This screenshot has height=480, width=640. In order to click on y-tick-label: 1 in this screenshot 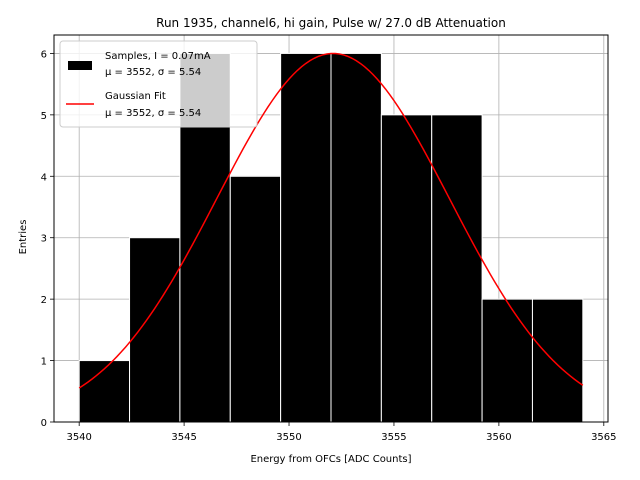, I will do `click(44, 362)`.